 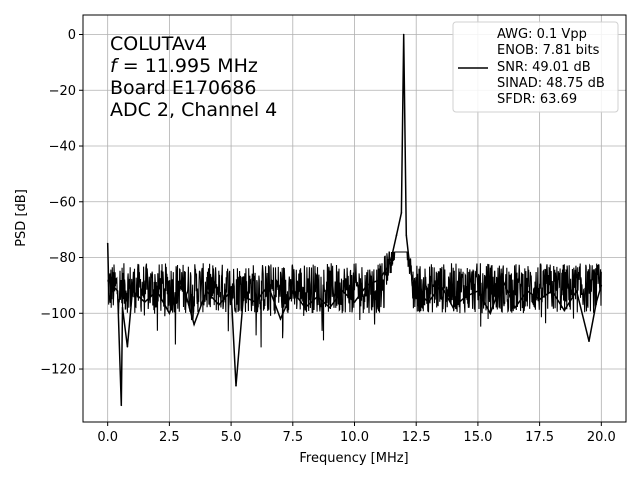 What do you see at coordinates (62, 258) in the screenshot?
I see `y-tick-label: −80` at bounding box center [62, 258].